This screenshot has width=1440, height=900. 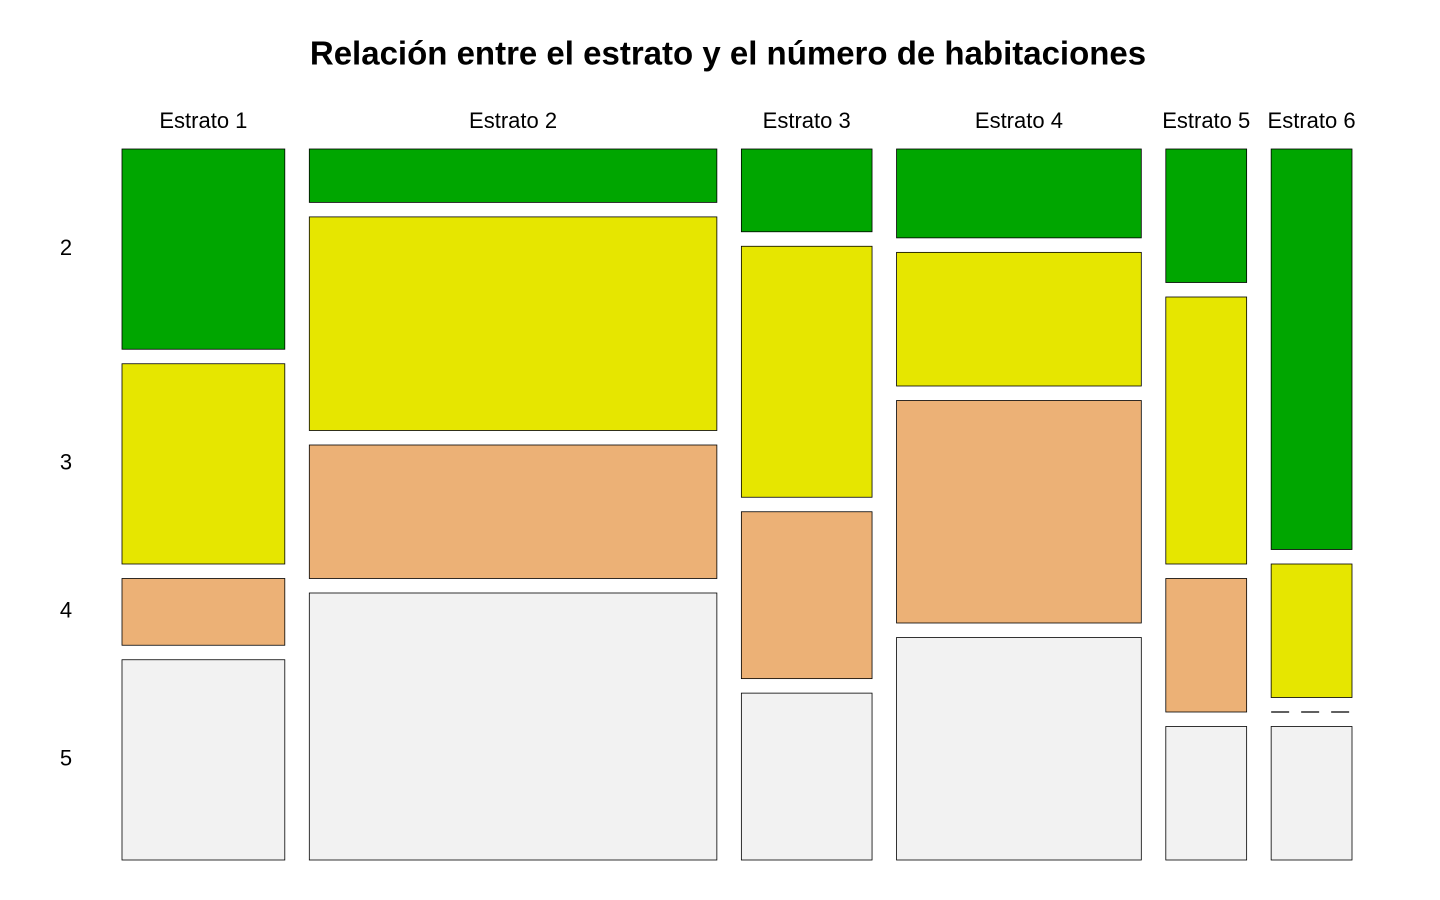 I want to click on column-label: Estrato 3, so click(x=807, y=120).